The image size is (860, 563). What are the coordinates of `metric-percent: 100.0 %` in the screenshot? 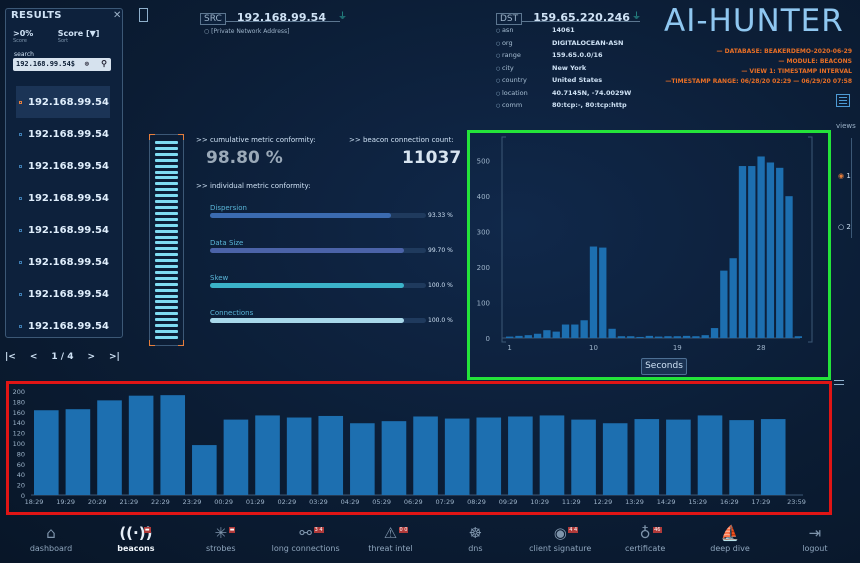 It's located at (440, 285).